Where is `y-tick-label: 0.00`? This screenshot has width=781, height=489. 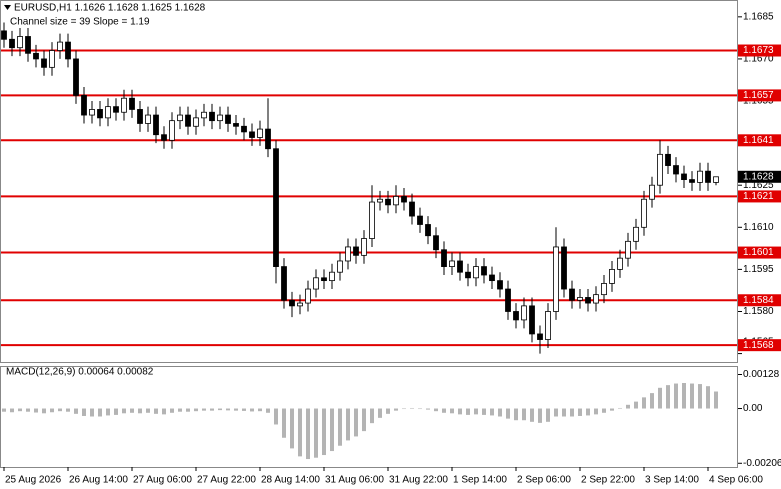 y-tick-label: 0.00 is located at coordinates (753, 408).